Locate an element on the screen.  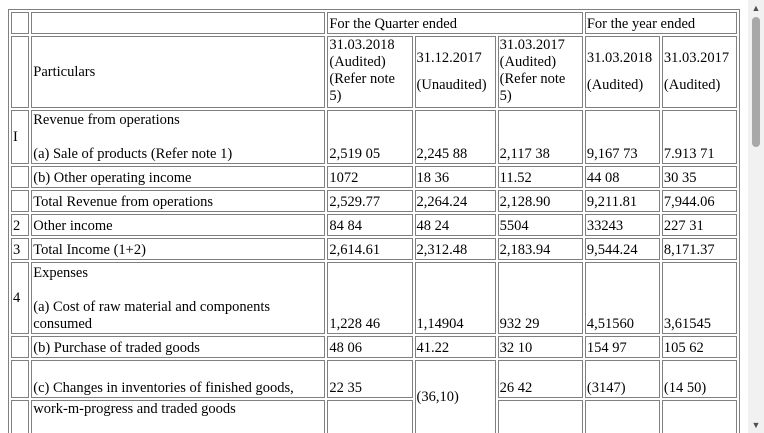
value-cell: 7.913 71 is located at coordinates (699, 137).